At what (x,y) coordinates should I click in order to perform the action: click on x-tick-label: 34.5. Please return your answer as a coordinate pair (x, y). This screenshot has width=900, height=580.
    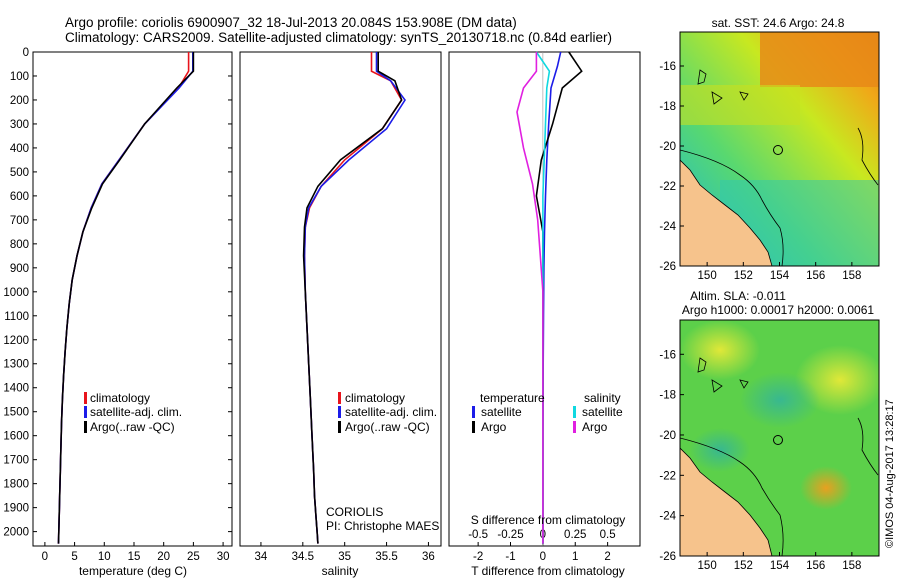
    Looking at the image, I should click on (303, 557).